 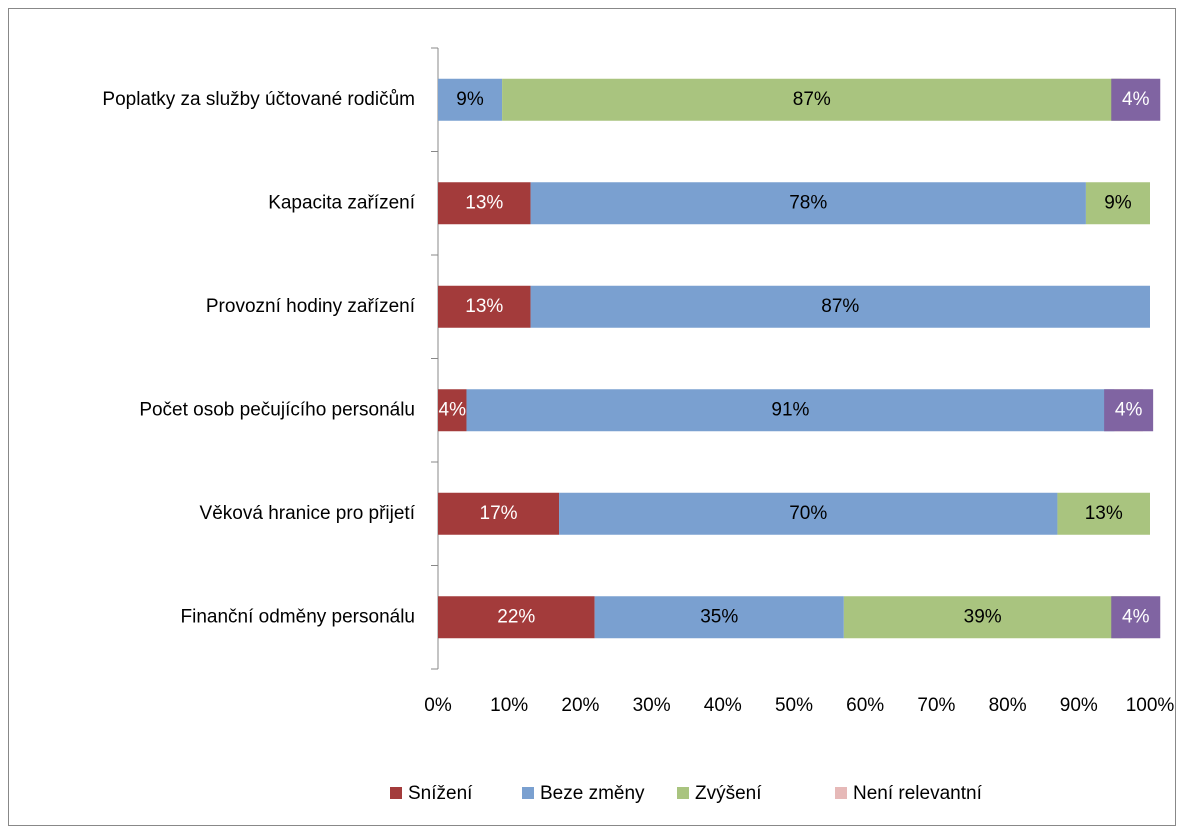 I want to click on y-tick-label: Kapacita zařízení, so click(x=342, y=202).